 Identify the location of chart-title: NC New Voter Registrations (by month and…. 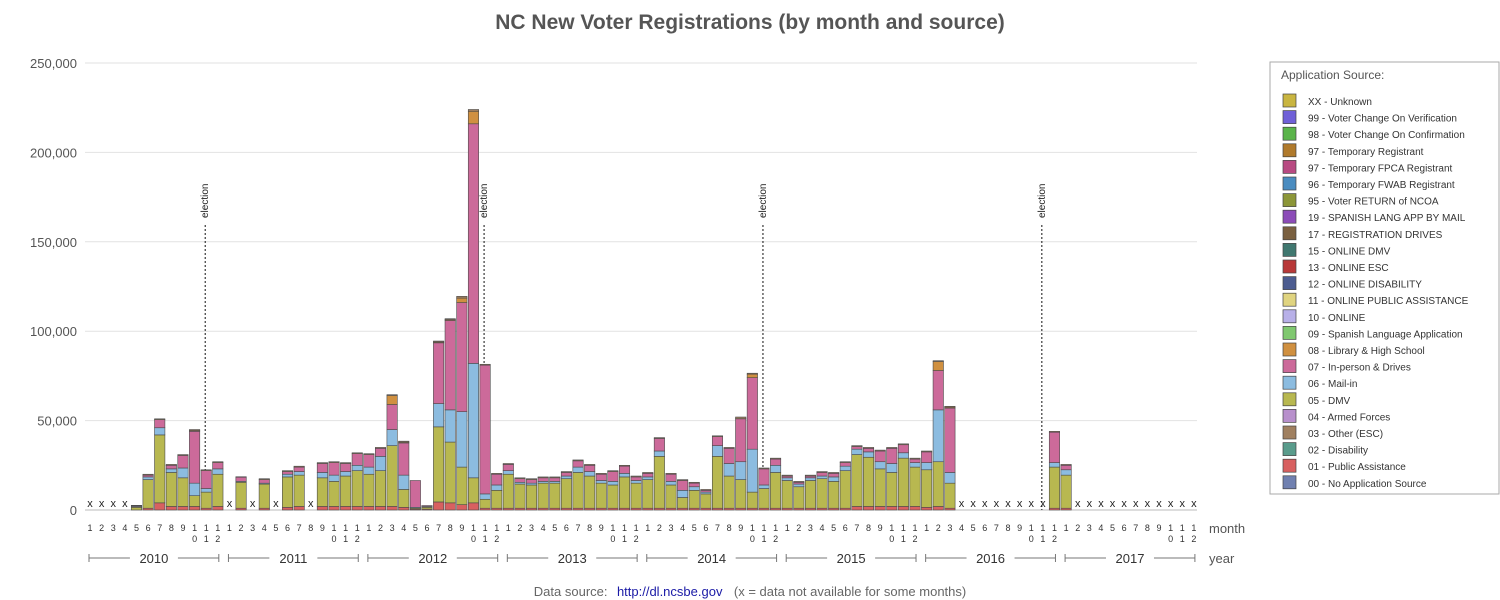
(750, 22).